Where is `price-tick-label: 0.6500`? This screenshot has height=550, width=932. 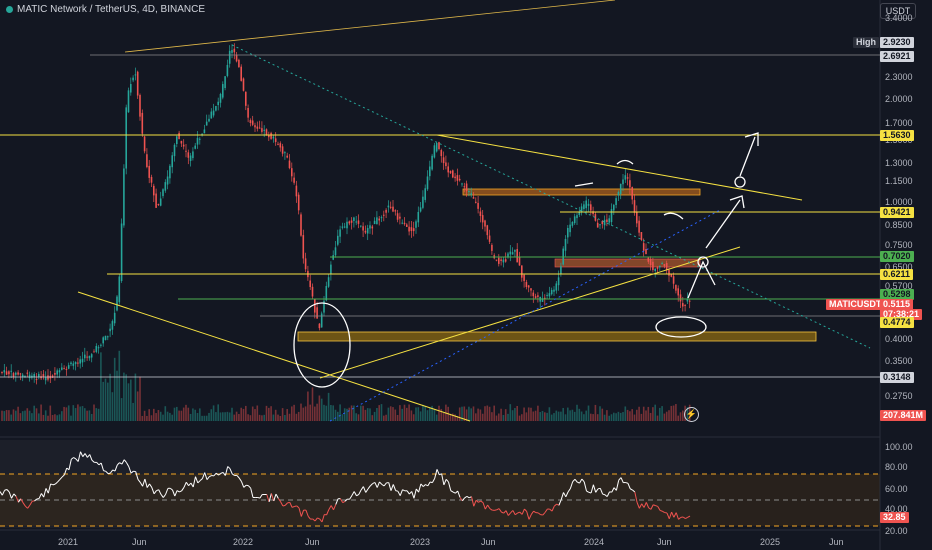 price-tick-label: 0.6500 is located at coordinates (899, 267).